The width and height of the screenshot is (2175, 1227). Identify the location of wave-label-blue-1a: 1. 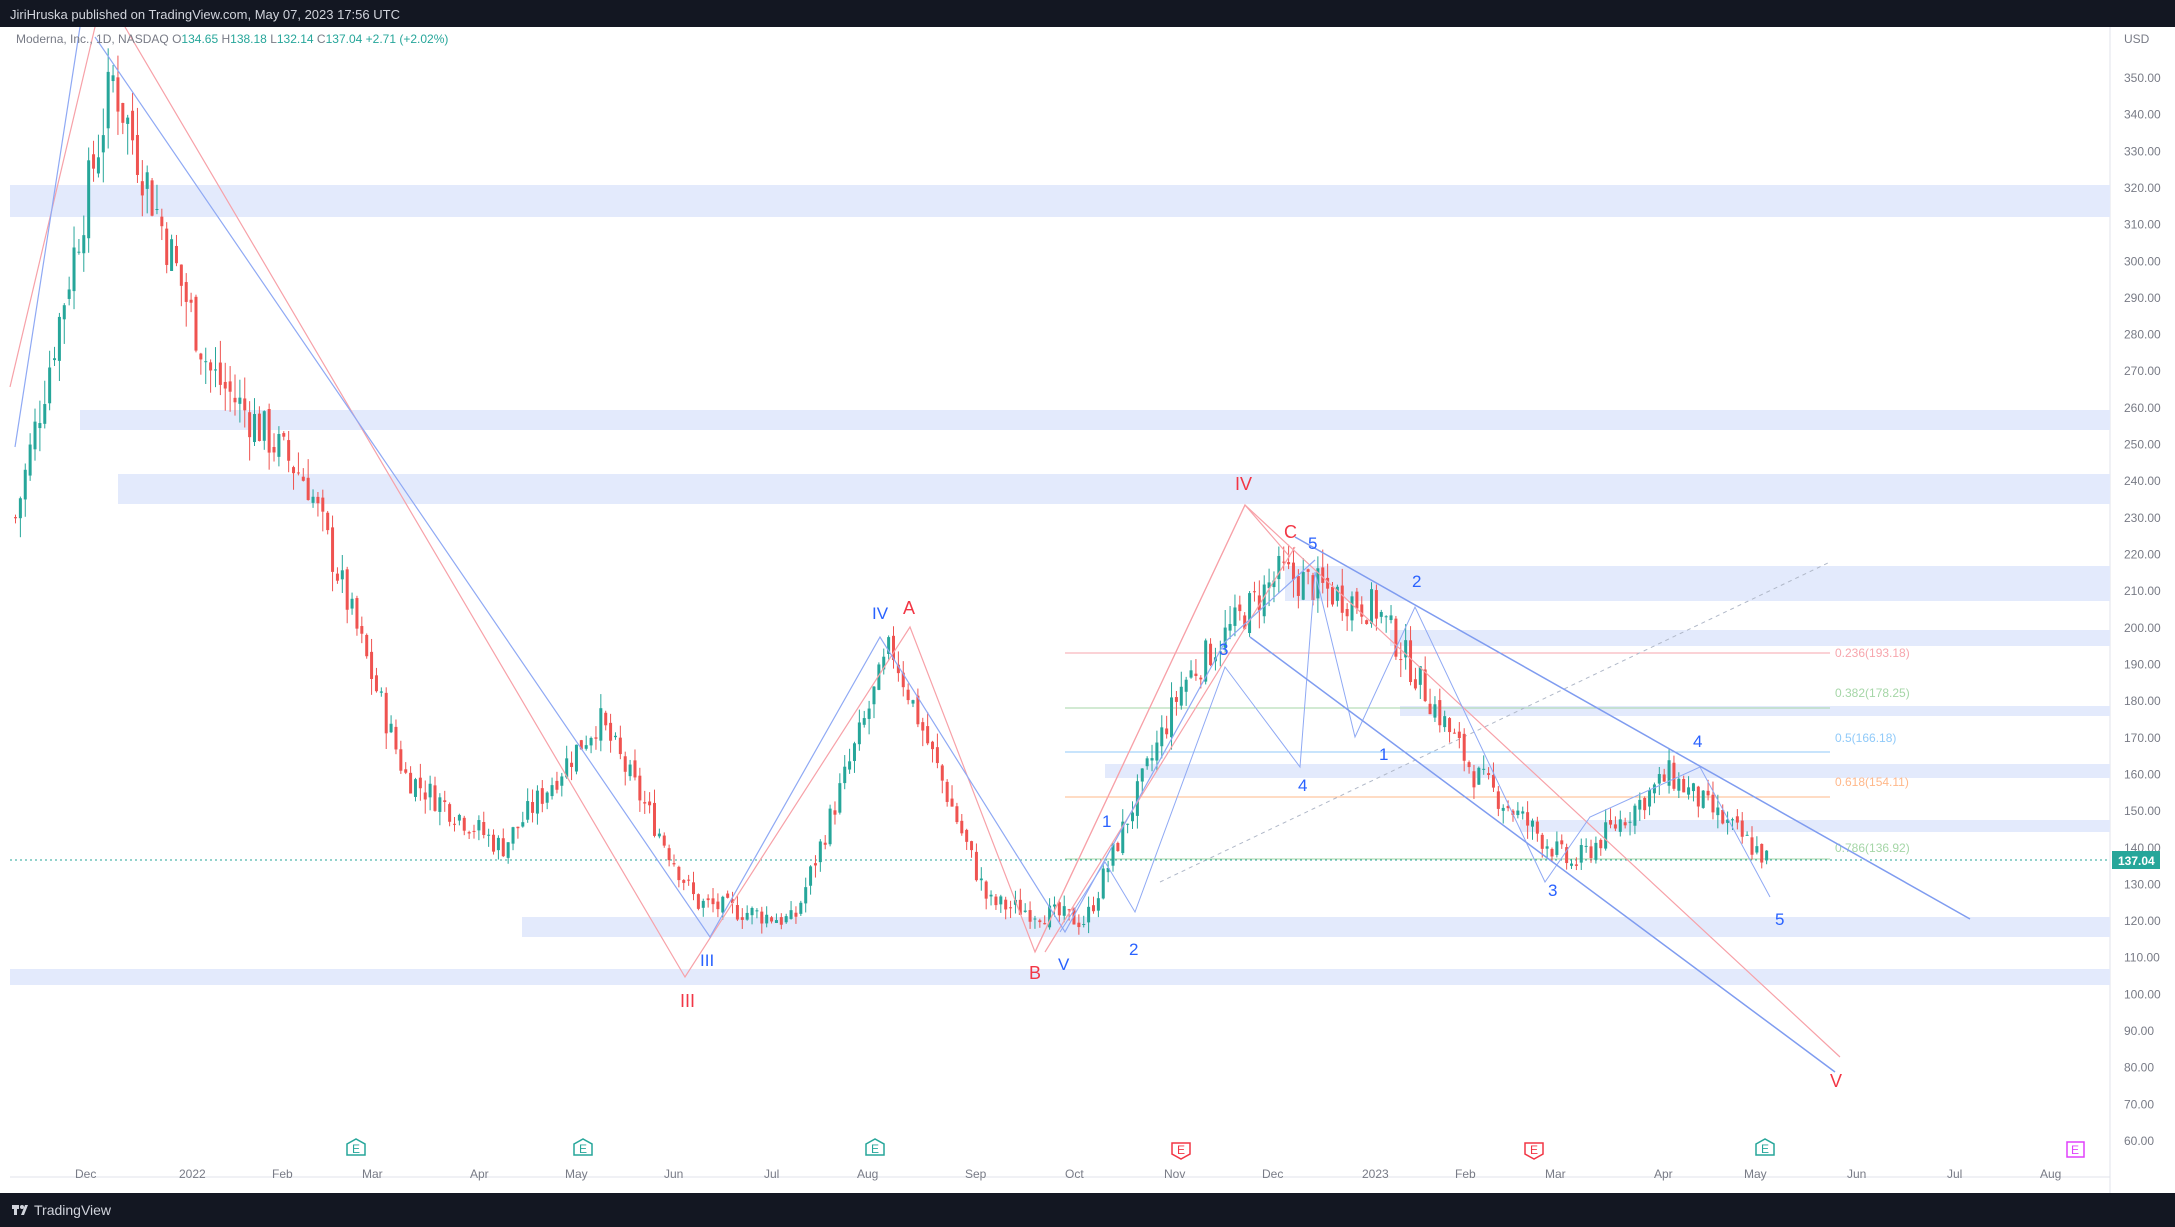
(1106, 821).